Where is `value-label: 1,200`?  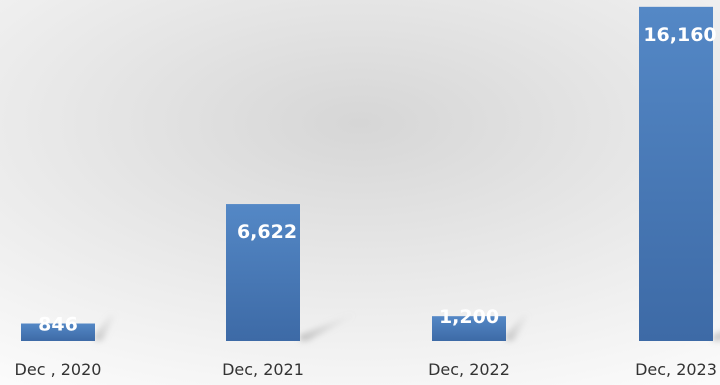
value-label: 1,200 is located at coordinates (469, 317).